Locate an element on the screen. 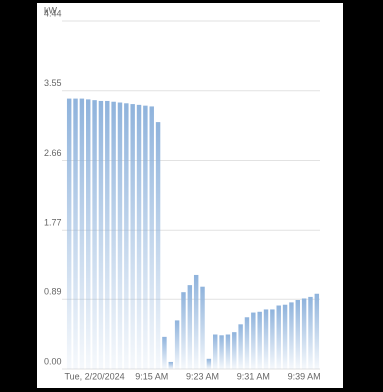 The image size is (383, 392). y-axis-label: kW is located at coordinates (51, 10).